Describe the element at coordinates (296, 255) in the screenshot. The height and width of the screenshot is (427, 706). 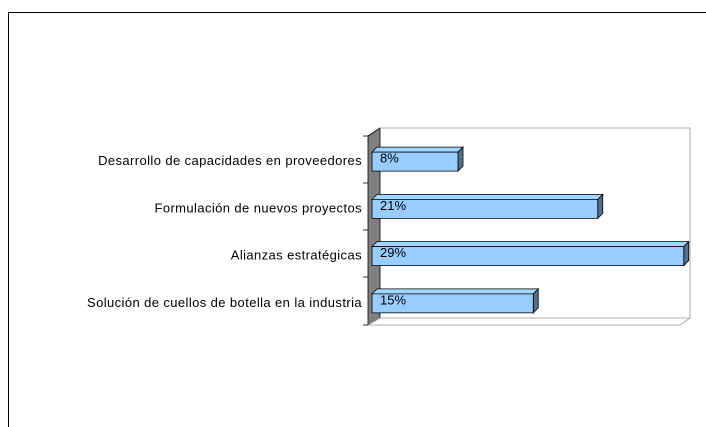
I see `category-label: Alianzas estratégicas` at that location.